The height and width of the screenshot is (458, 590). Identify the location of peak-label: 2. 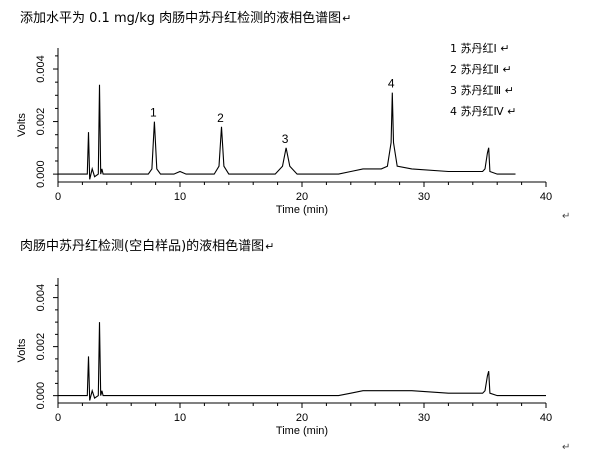
(220, 118).